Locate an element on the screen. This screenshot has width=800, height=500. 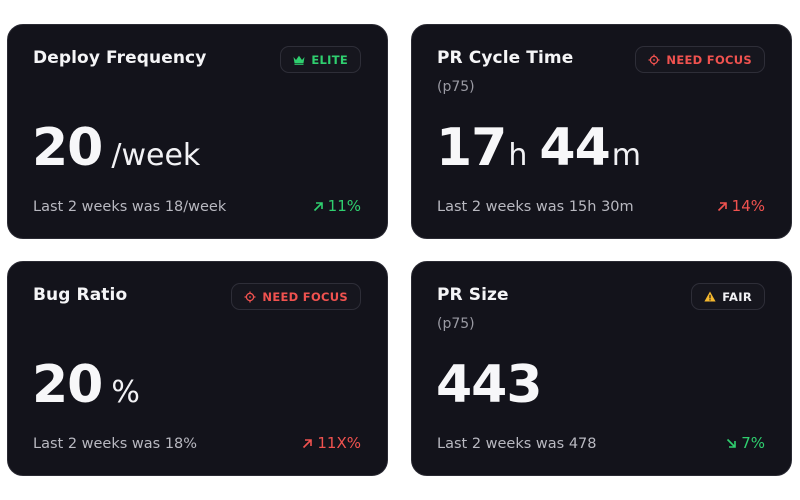
card-title: PR Size is located at coordinates (473, 295).